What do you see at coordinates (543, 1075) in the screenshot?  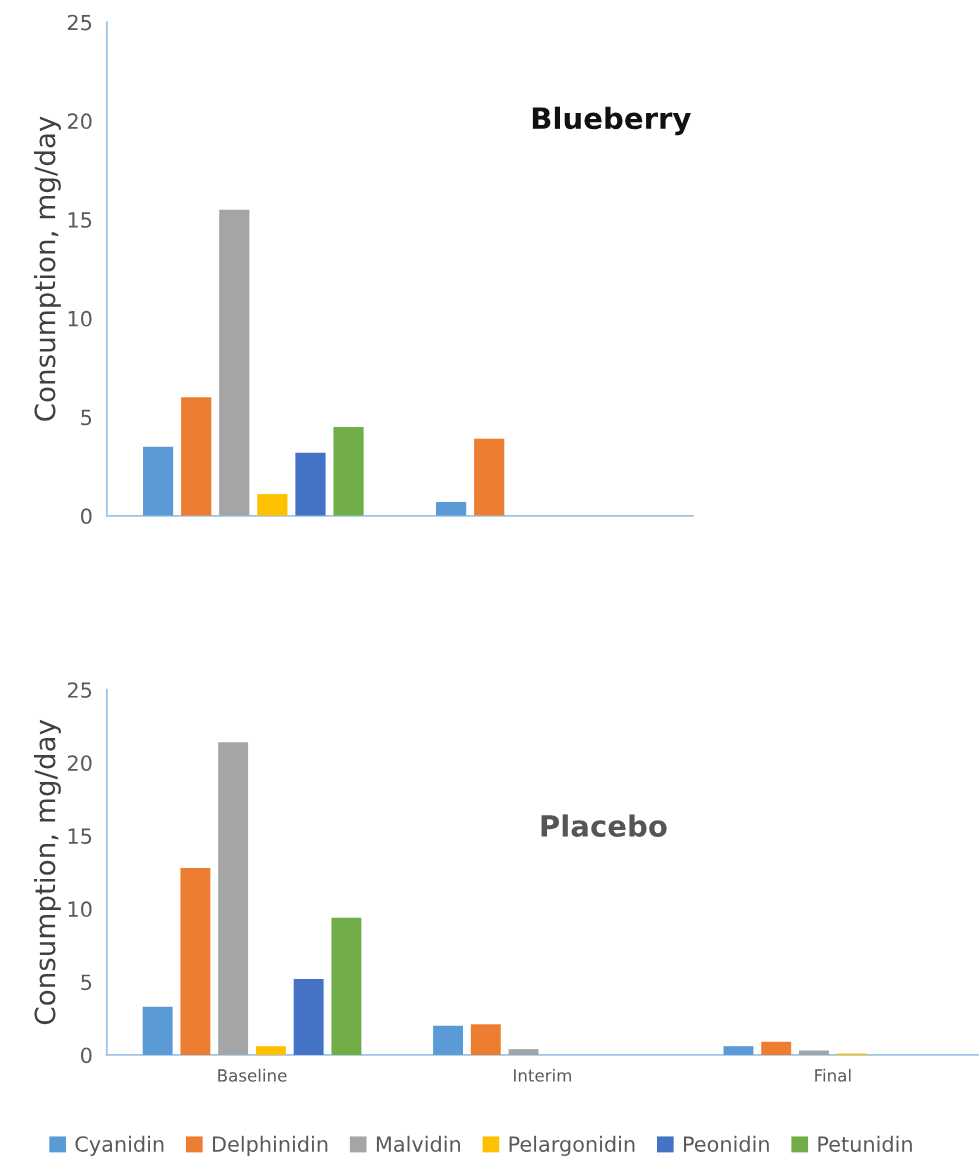 I see `x-tick-label: Interim` at bounding box center [543, 1075].